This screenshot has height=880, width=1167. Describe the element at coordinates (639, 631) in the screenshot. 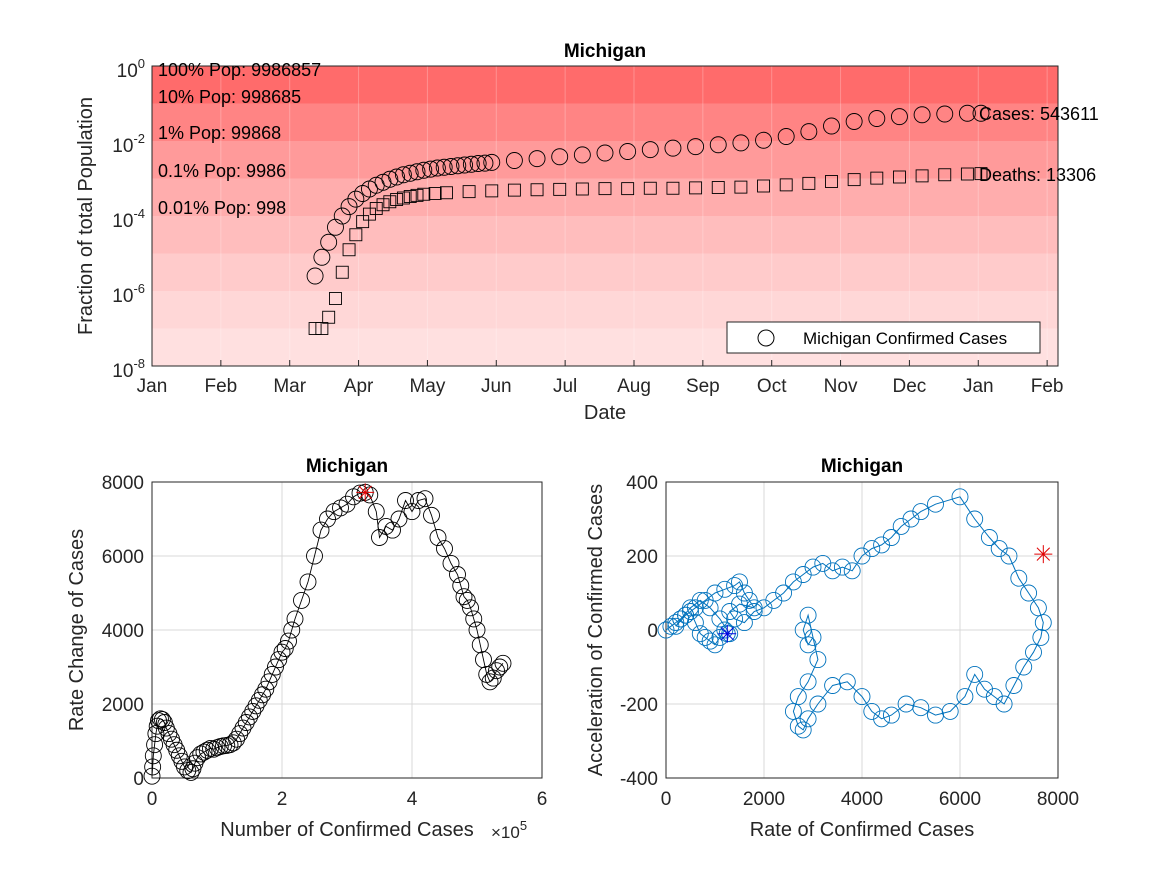

I see `br-y-ticks: 400 200 0 -200 -400` at that location.